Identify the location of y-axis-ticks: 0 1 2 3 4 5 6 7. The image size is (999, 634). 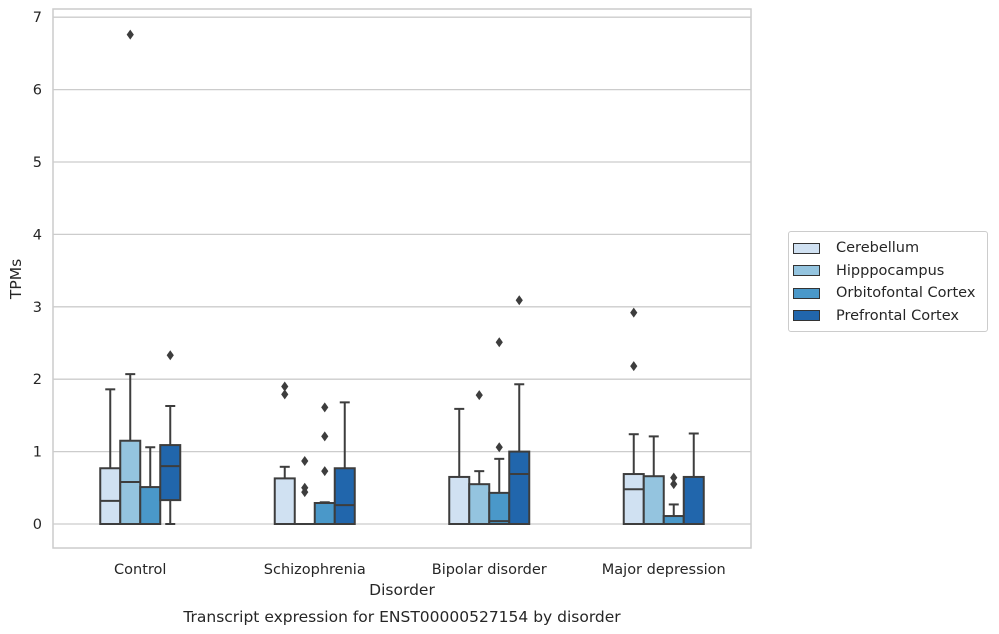
(37, 271).